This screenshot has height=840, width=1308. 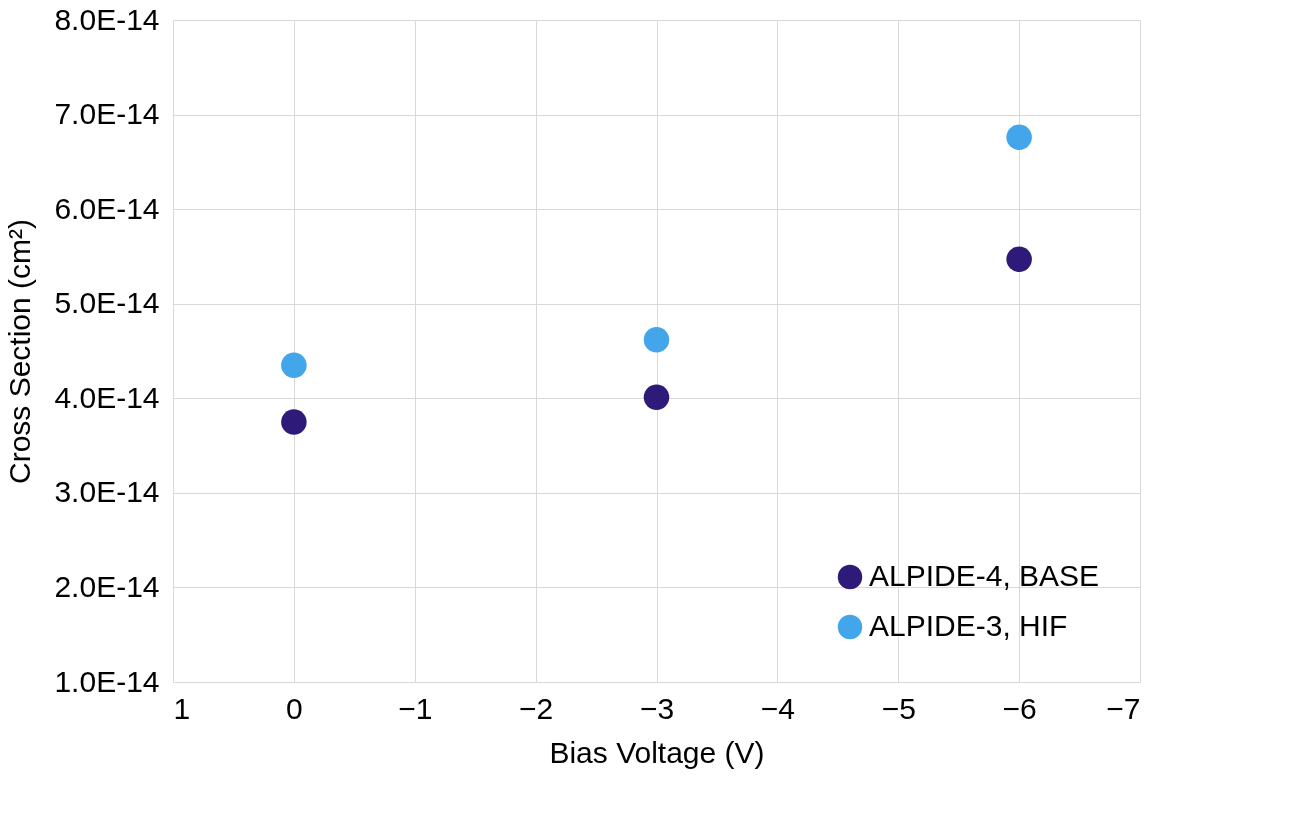 I want to click on y-tick-label: 8.0E-14, so click(x=107, y=19).